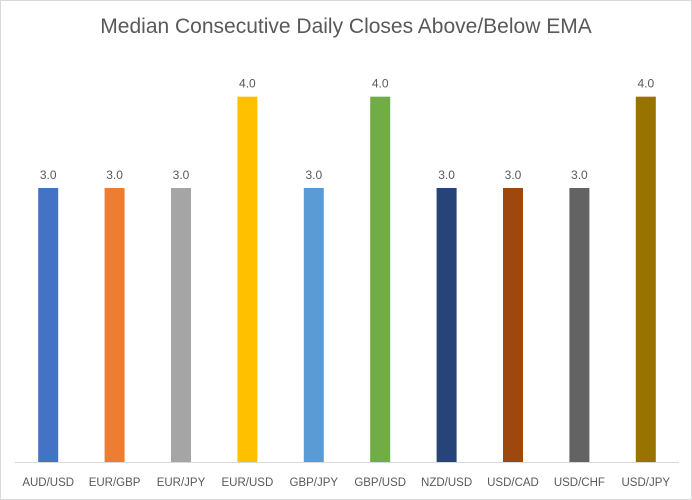  What do you see at coordinates (579, 325) in the screenshot?
I see `bar-usd-chf` at bounding box center [579, 325].